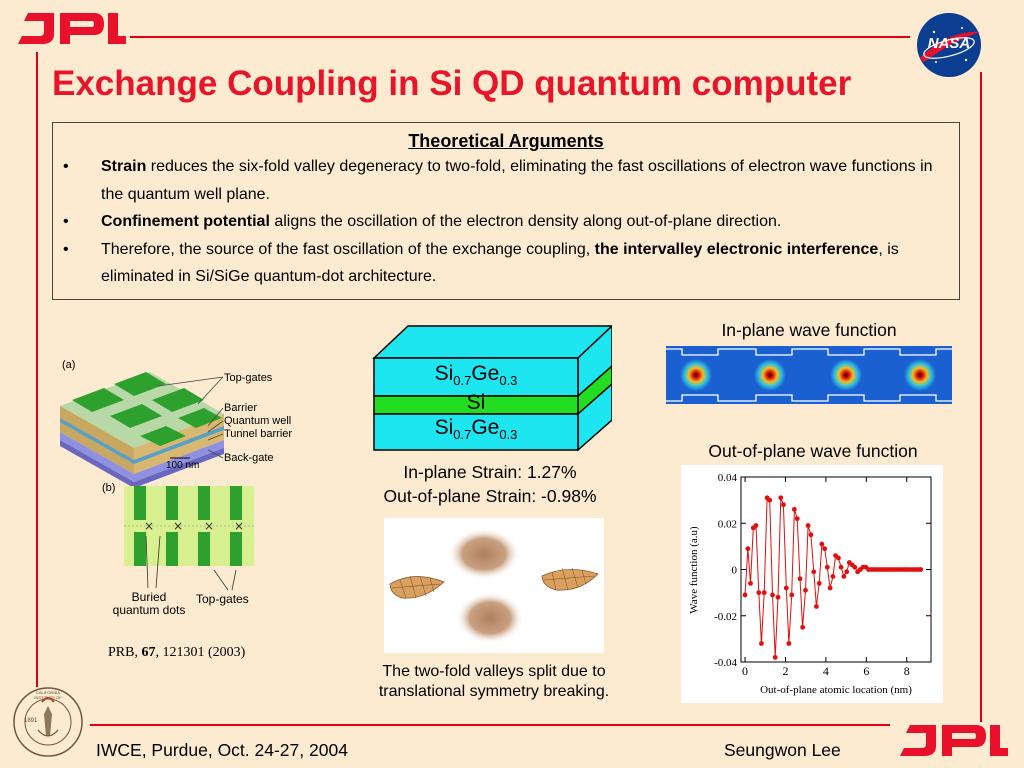  Describe the element at coordinates (907, 671) in the screenshot. I see `x-tick-label: 8` at that location.